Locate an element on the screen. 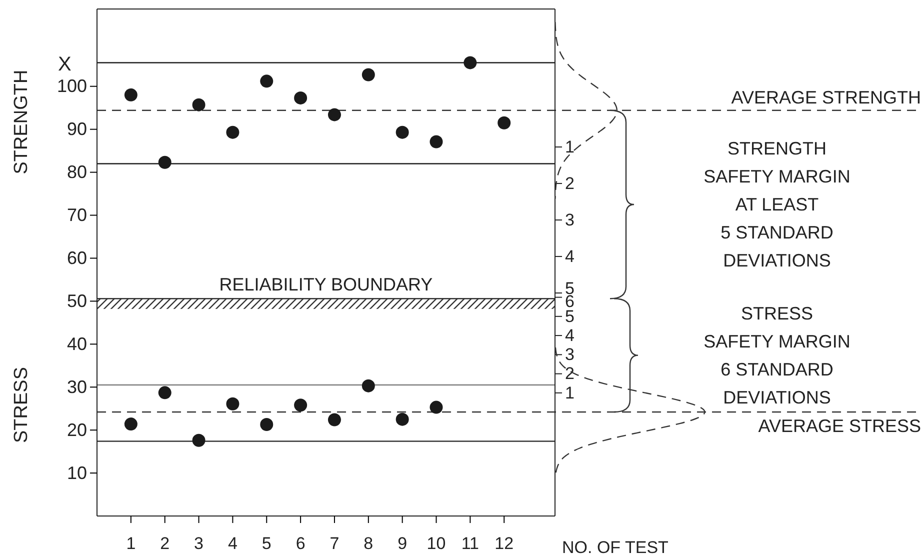 The height and width of the screenshot is (559, 924). y2-tick-label: 3 is located at coordinates (569, 220).